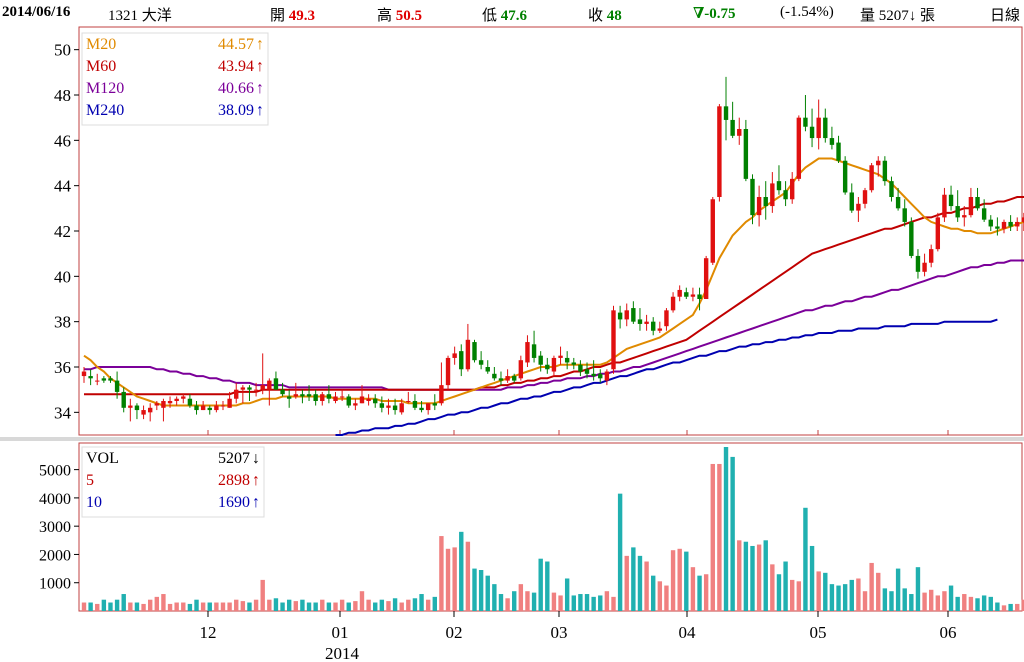 Image resolution: width=1024 pixels, height=662 pixels. Describe the element at coordinates (234, 502) in the screenshot. I see `legend-value: 1690` at that location.